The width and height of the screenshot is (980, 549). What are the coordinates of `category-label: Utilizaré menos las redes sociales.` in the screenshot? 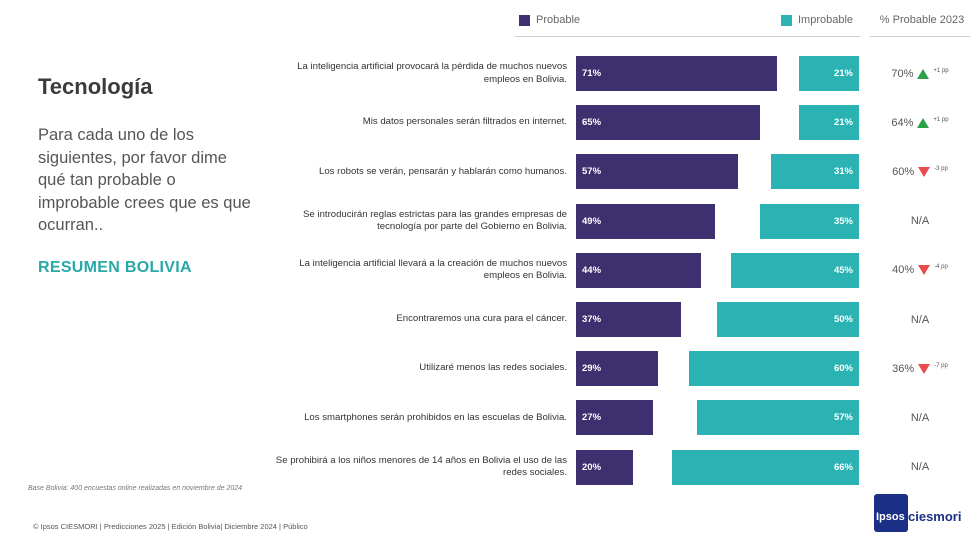 It's located at (493, 368).